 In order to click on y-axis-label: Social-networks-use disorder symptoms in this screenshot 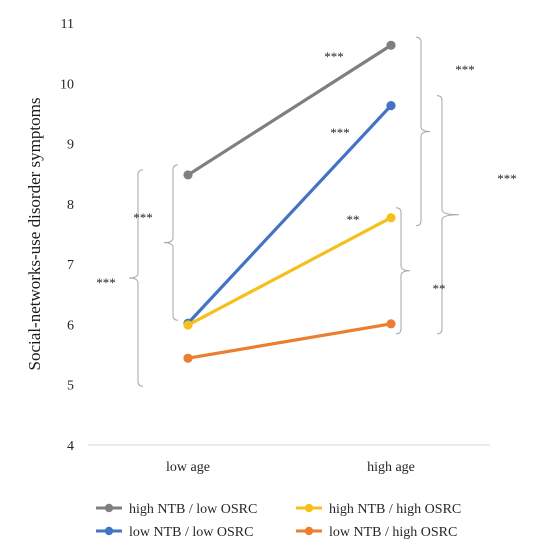, I will do `click(34, 234)`.